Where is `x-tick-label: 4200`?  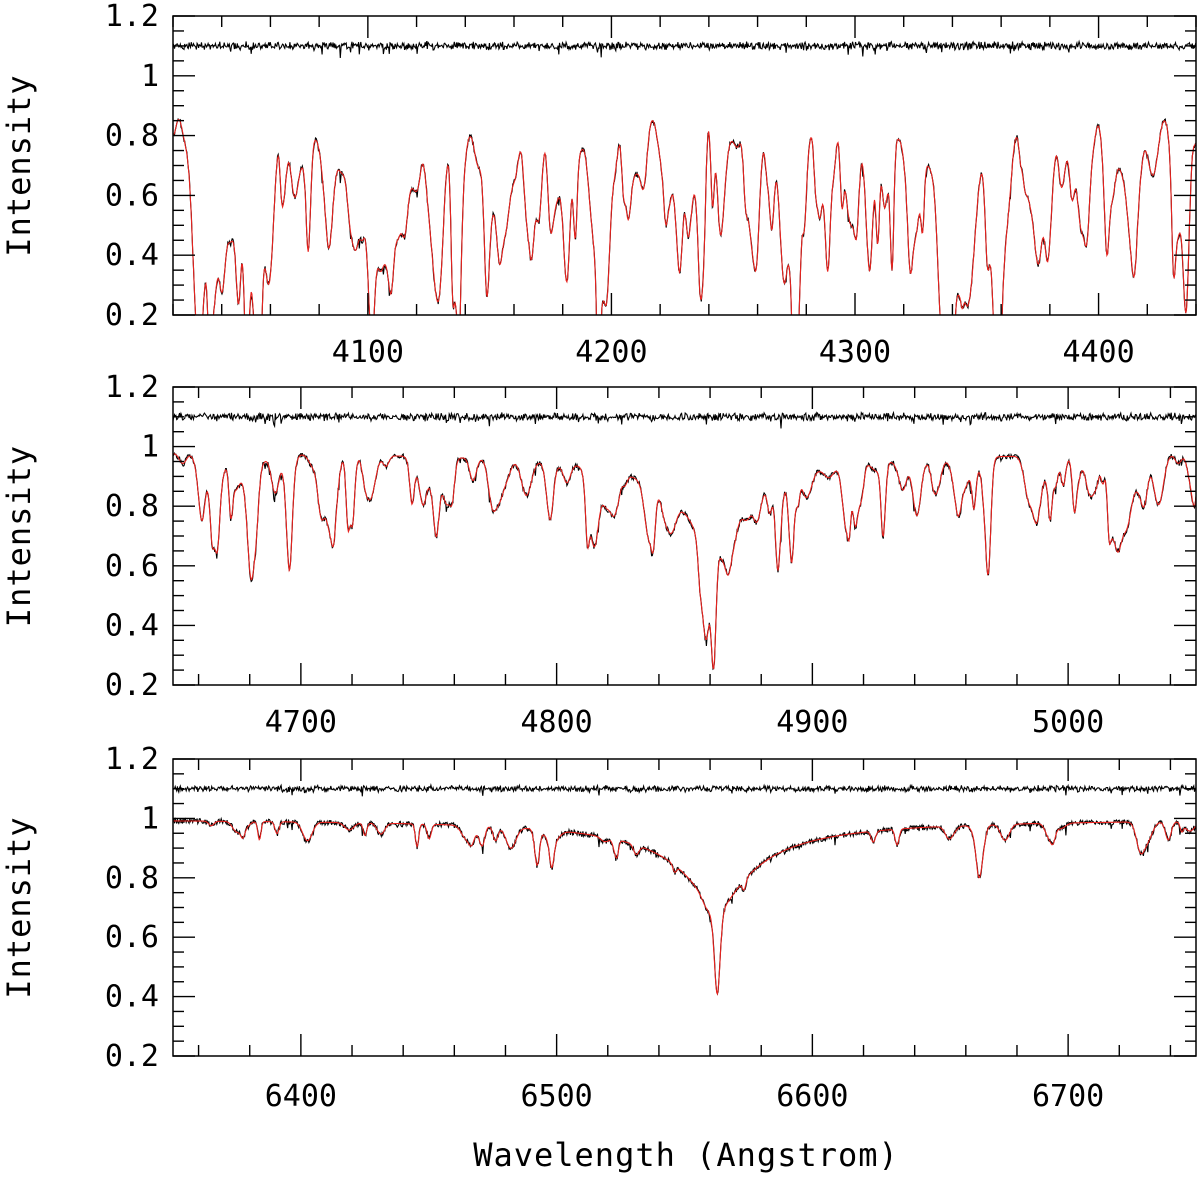
x-tick-label: 4200 is located at coordinates (611, 352).